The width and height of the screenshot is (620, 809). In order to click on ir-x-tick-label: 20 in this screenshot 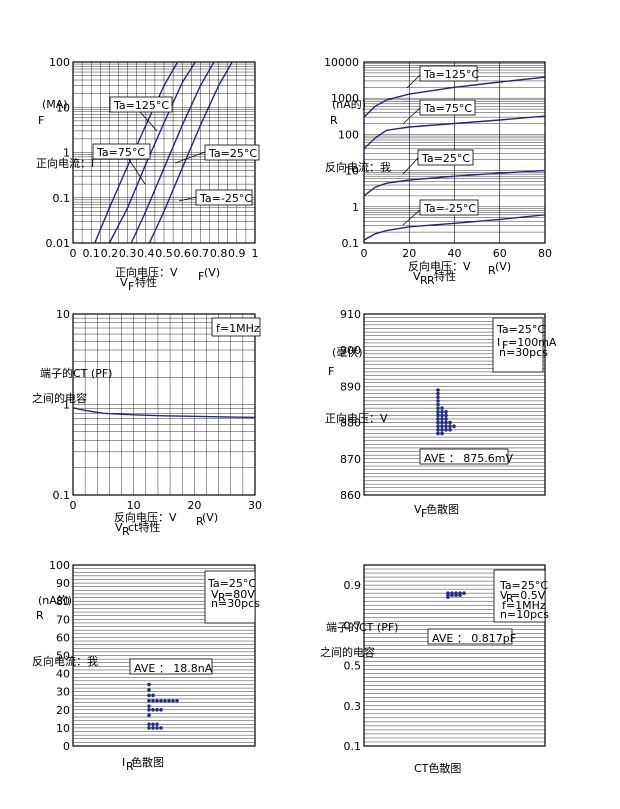, I will do `click(409, 253)`.